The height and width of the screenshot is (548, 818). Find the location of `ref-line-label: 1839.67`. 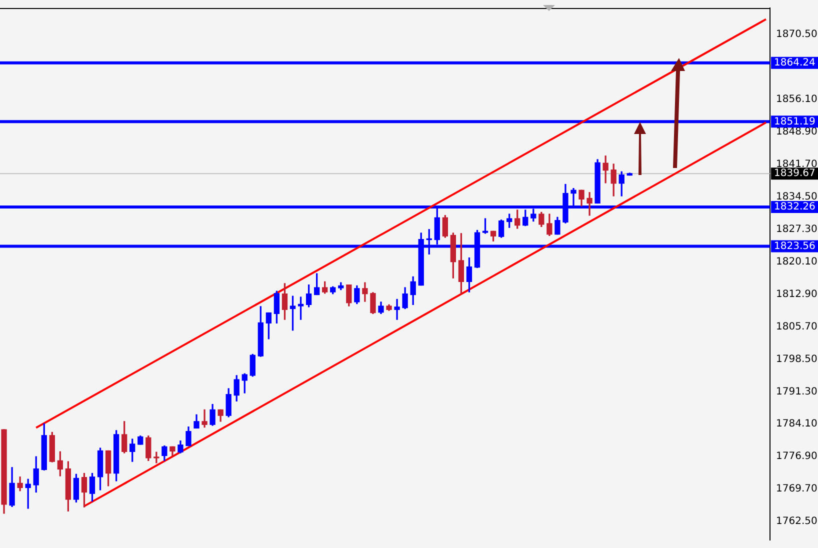

ref-line-label: 1839.67 is located at coordinates (795, 174).